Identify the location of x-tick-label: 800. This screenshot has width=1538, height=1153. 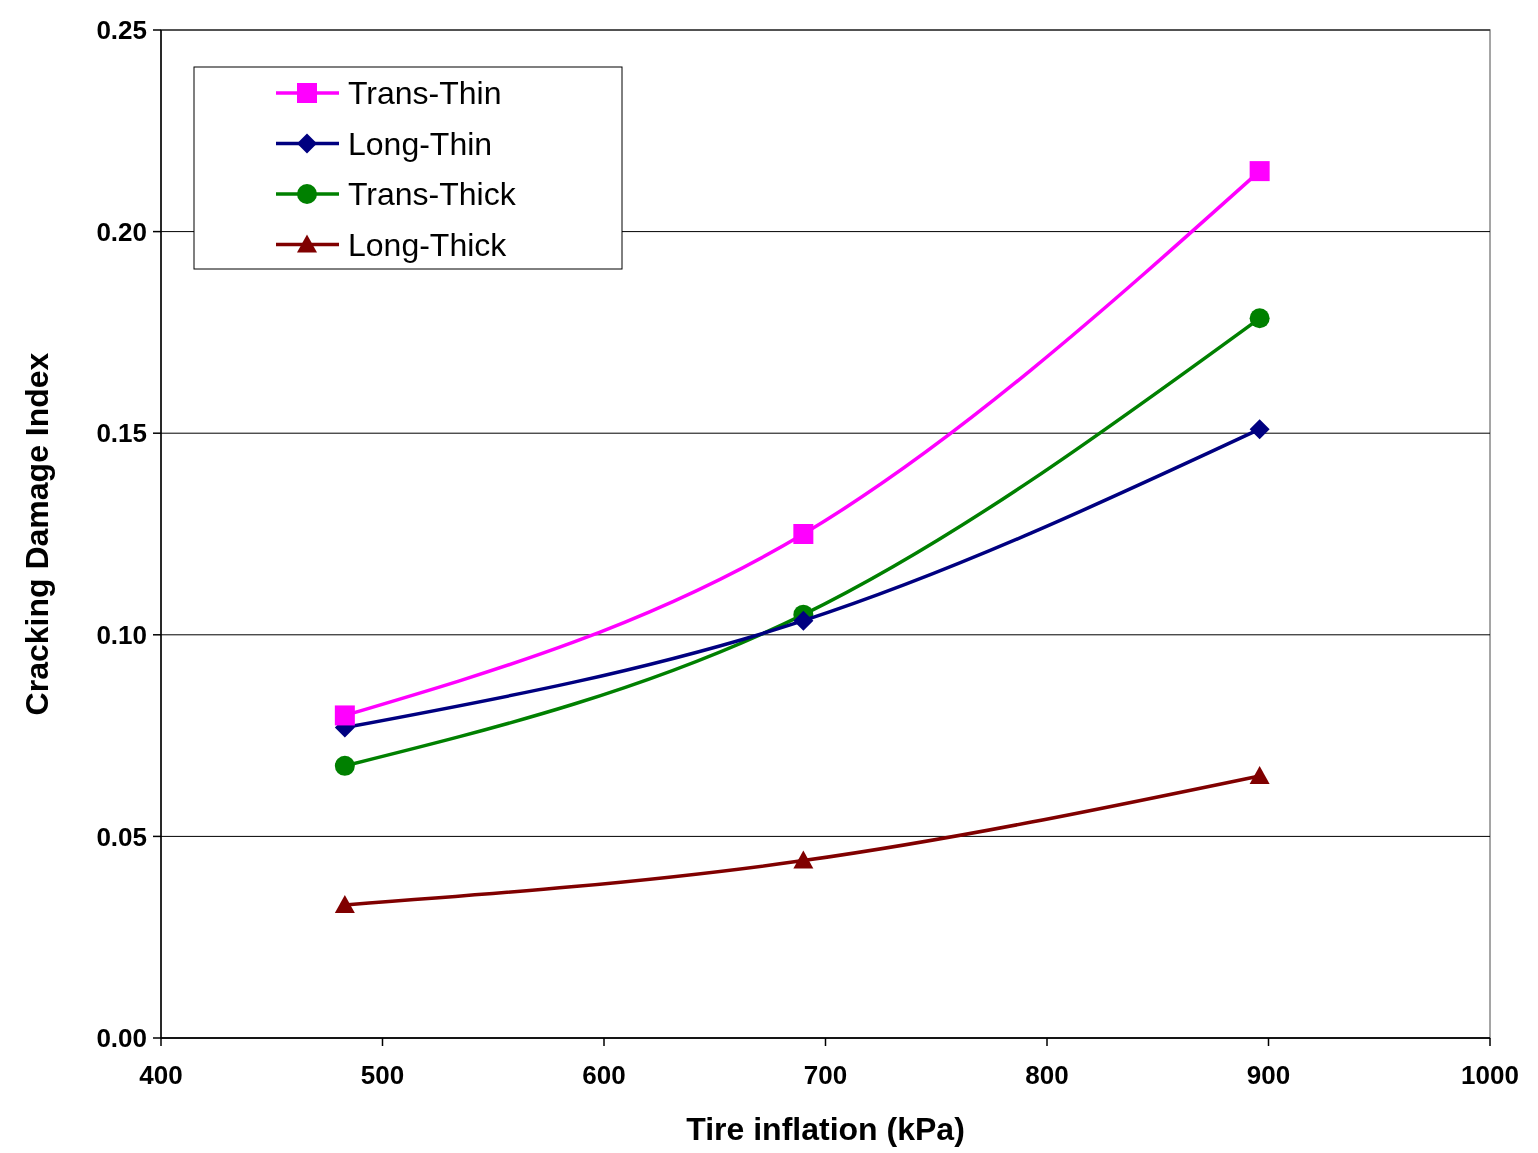
(1047, 1075).